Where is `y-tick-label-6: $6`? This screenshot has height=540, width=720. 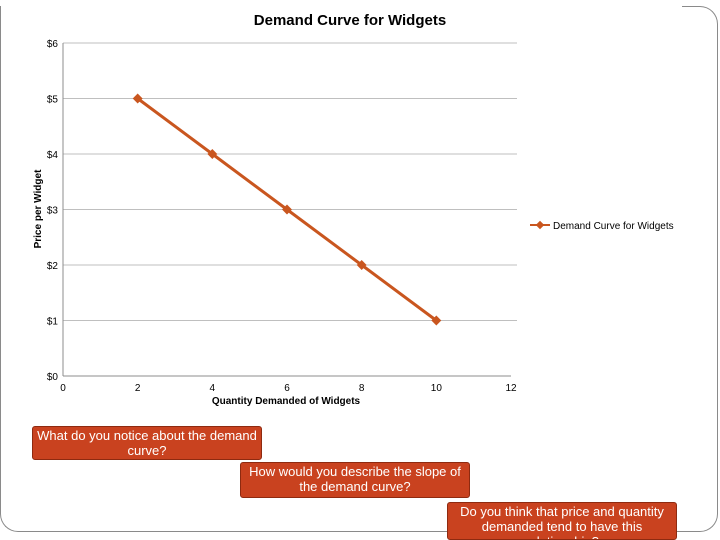
y-tick-label-6: $6 is located at coordinates (53, 44).